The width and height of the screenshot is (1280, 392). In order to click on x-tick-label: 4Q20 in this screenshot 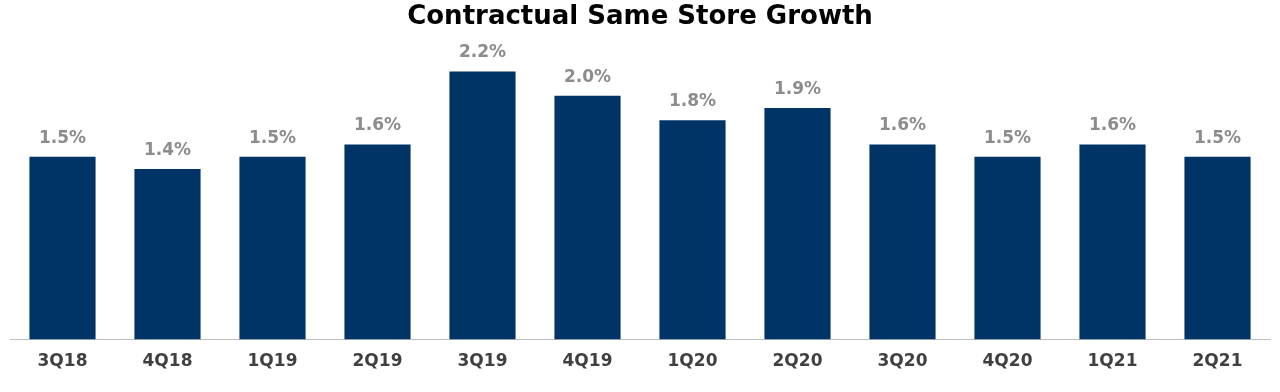, I will do `click(1007, 360)`.